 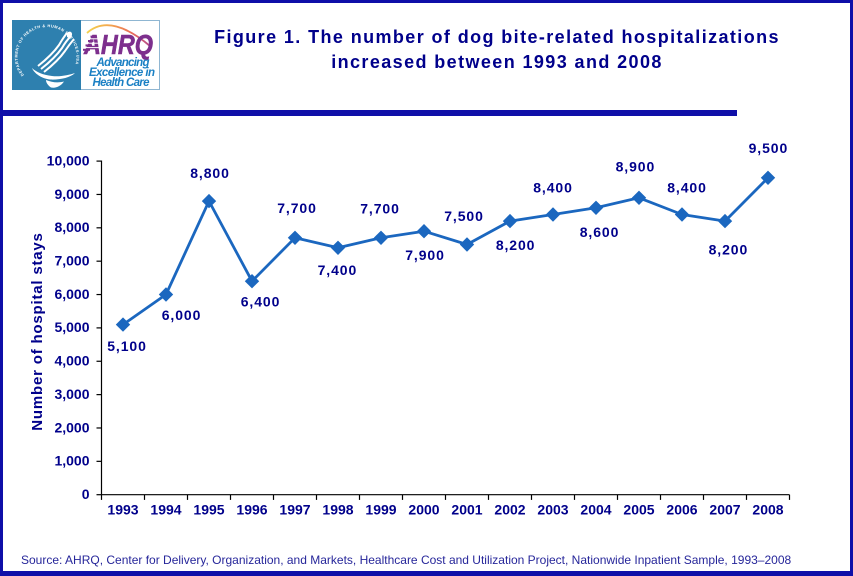 What do you see at coordinates (118, 44) in the screenshot?
I see `svg-text: AHRQ` at bounding box center [118, 44].